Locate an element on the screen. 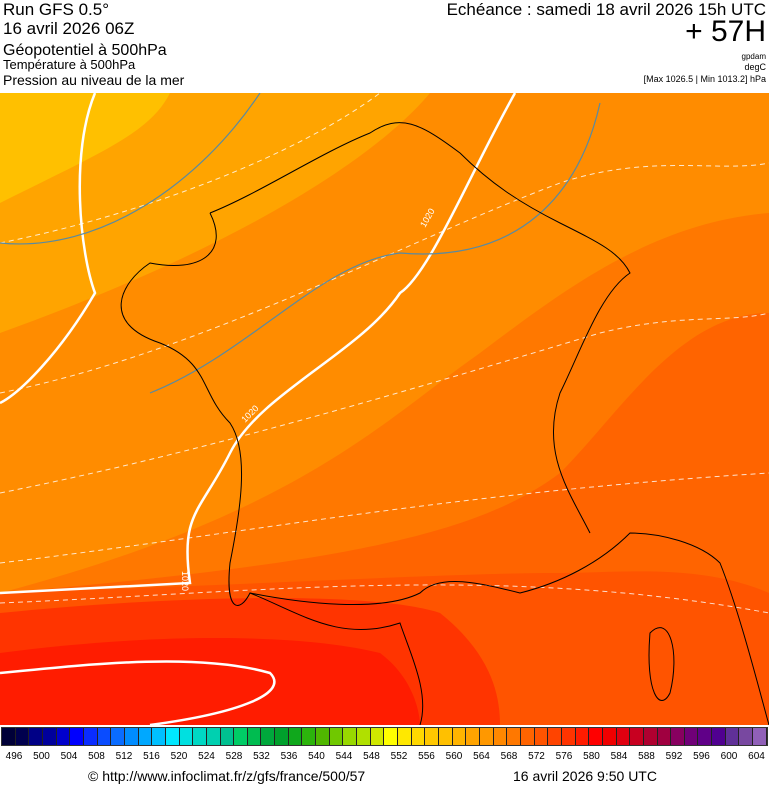 Image resolution: width=769 pixels, height=786 pixels. param-temperature: Température à 500hPa is located at coordinates (69, 64).